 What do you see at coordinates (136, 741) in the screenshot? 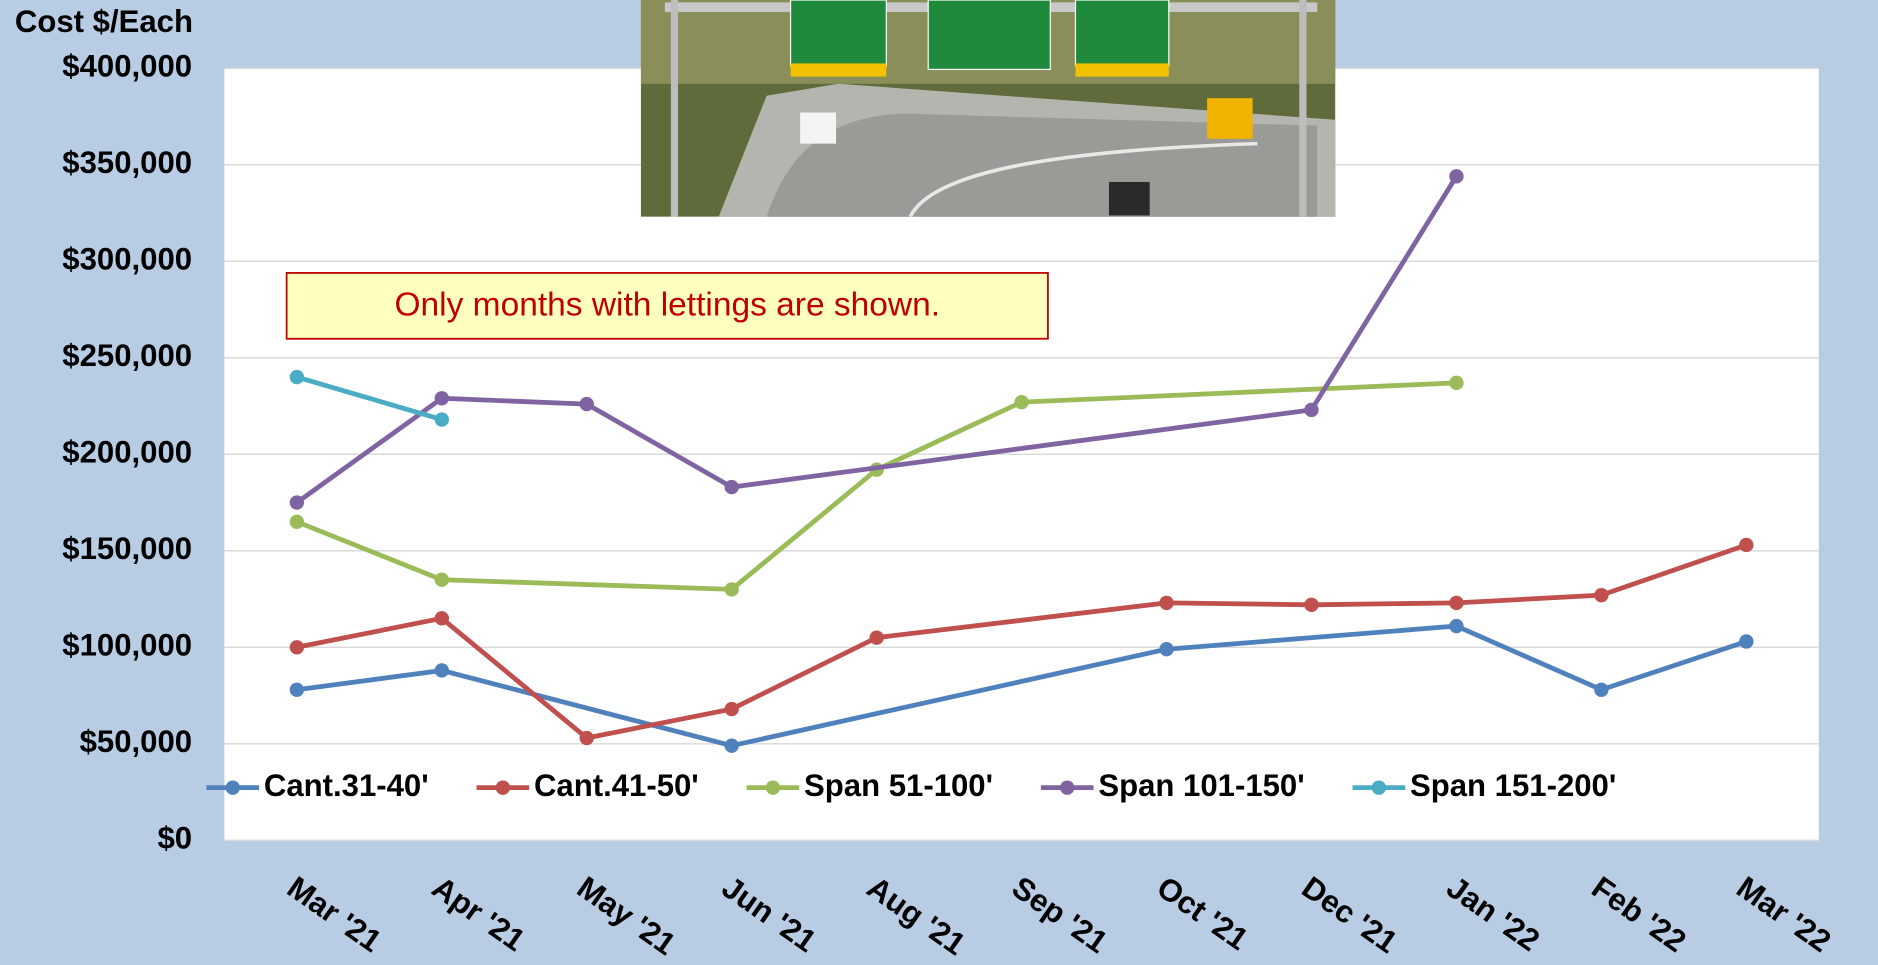
I see `y-tick-label: $50,000` at bounding box center [136, 741].